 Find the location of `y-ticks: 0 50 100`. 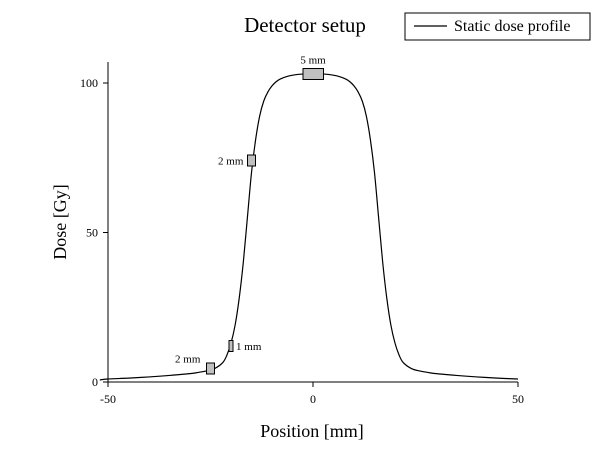

y-ticks: 0 50 100 is located at coordinates (94, 232).